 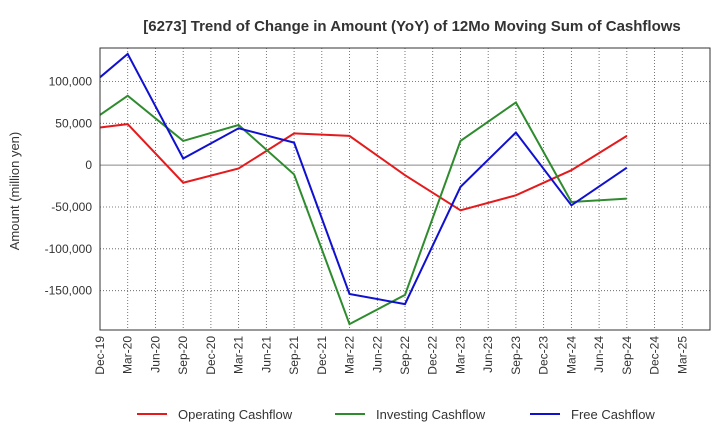 I want to click on y-tick-label: 0, so click(x=88, y=165).